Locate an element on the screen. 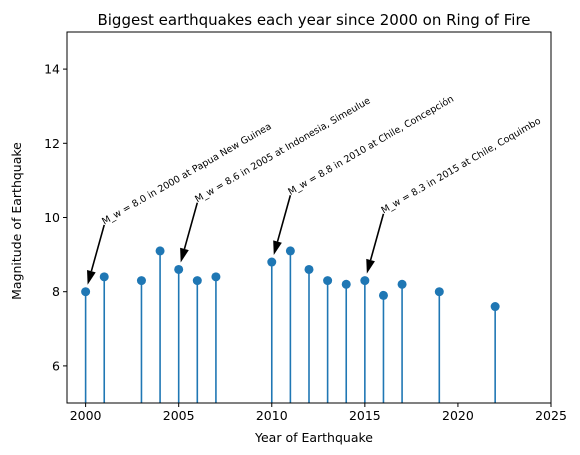 The image size is (580, 455). x-tick-label: 2000 is located at coordinates (86, 415).